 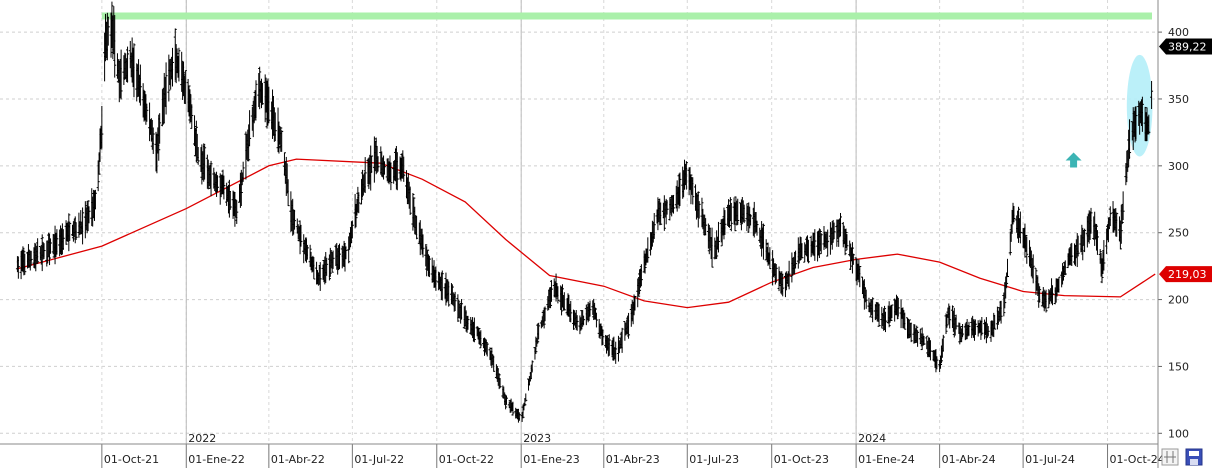 What do you see at coordinates (1185, 160) in the screenshot?
I see `price-tags: 389,22 219,03` at bounding box center [1185, 160].